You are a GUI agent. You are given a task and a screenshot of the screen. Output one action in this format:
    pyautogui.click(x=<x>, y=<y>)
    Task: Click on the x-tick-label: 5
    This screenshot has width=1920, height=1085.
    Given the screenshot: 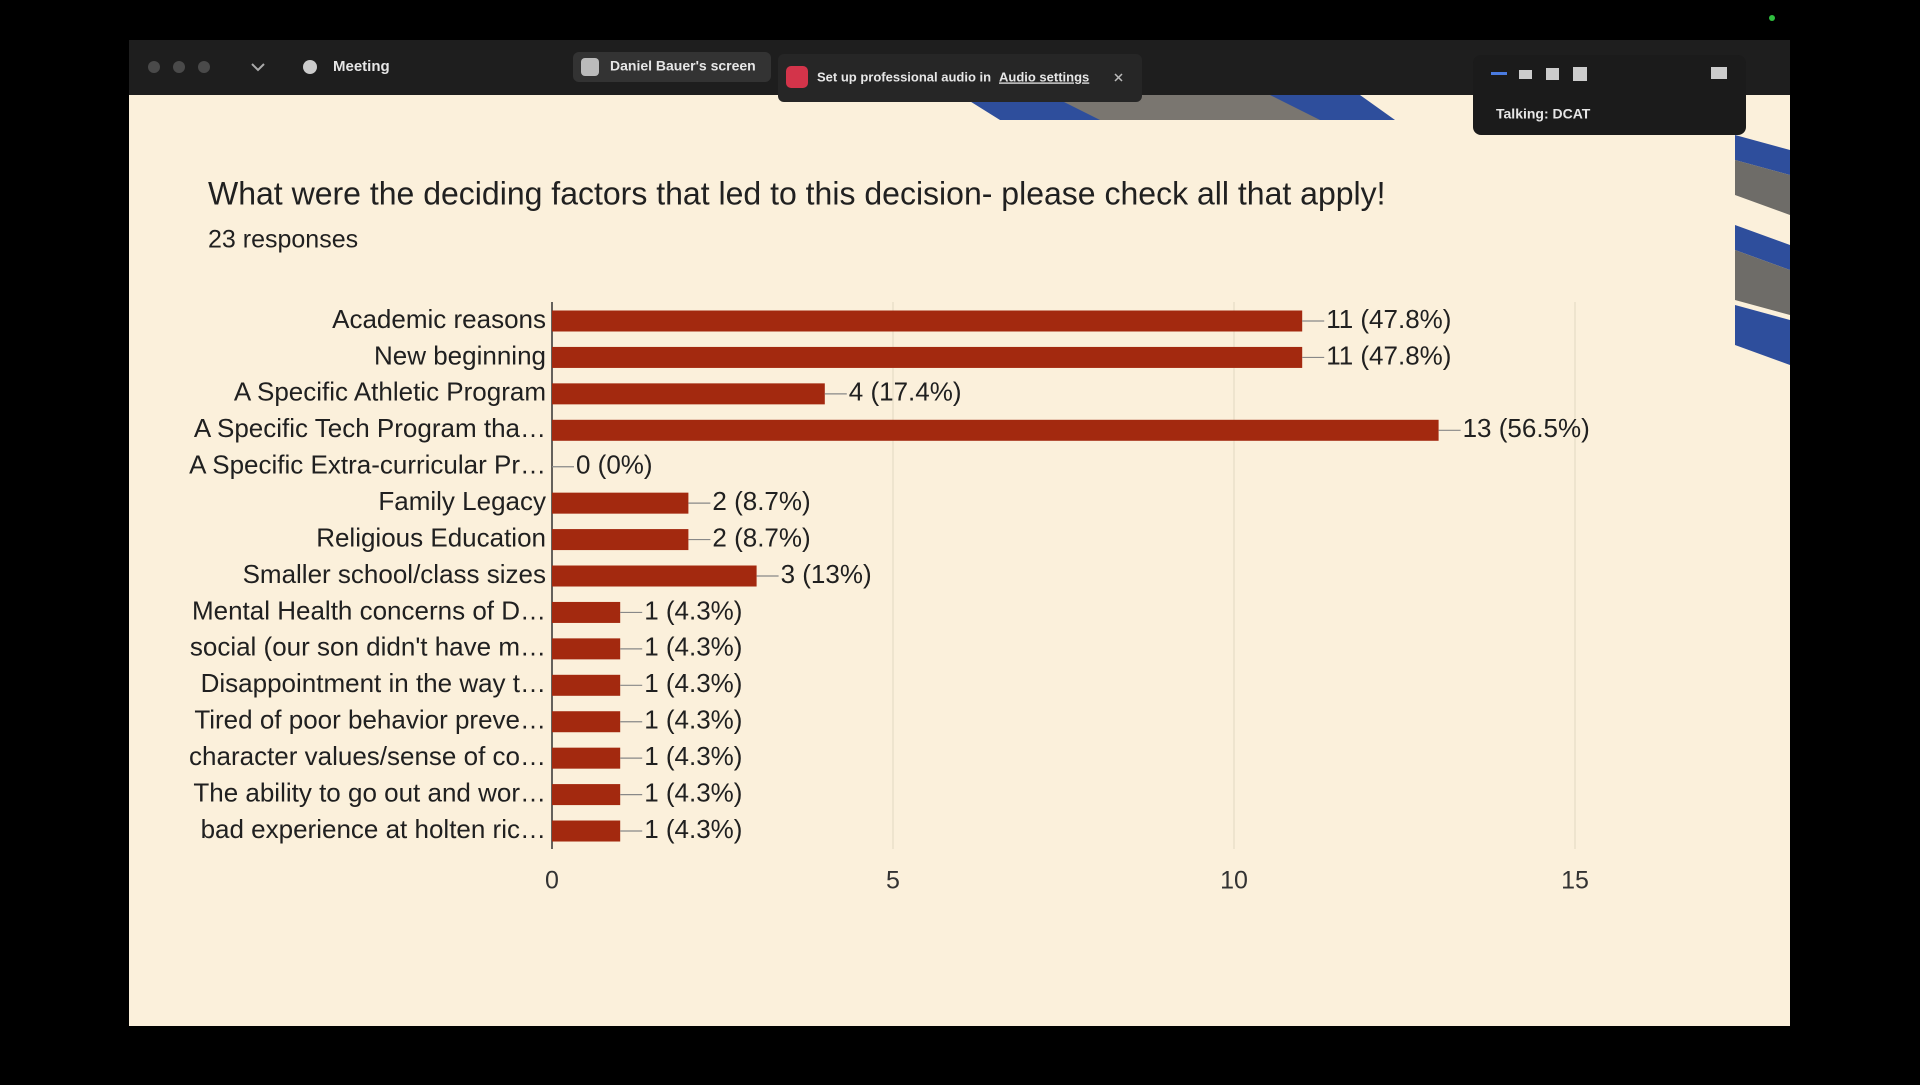 What is the action you would take?
    pyautogui.click(x=893, y=881)
    